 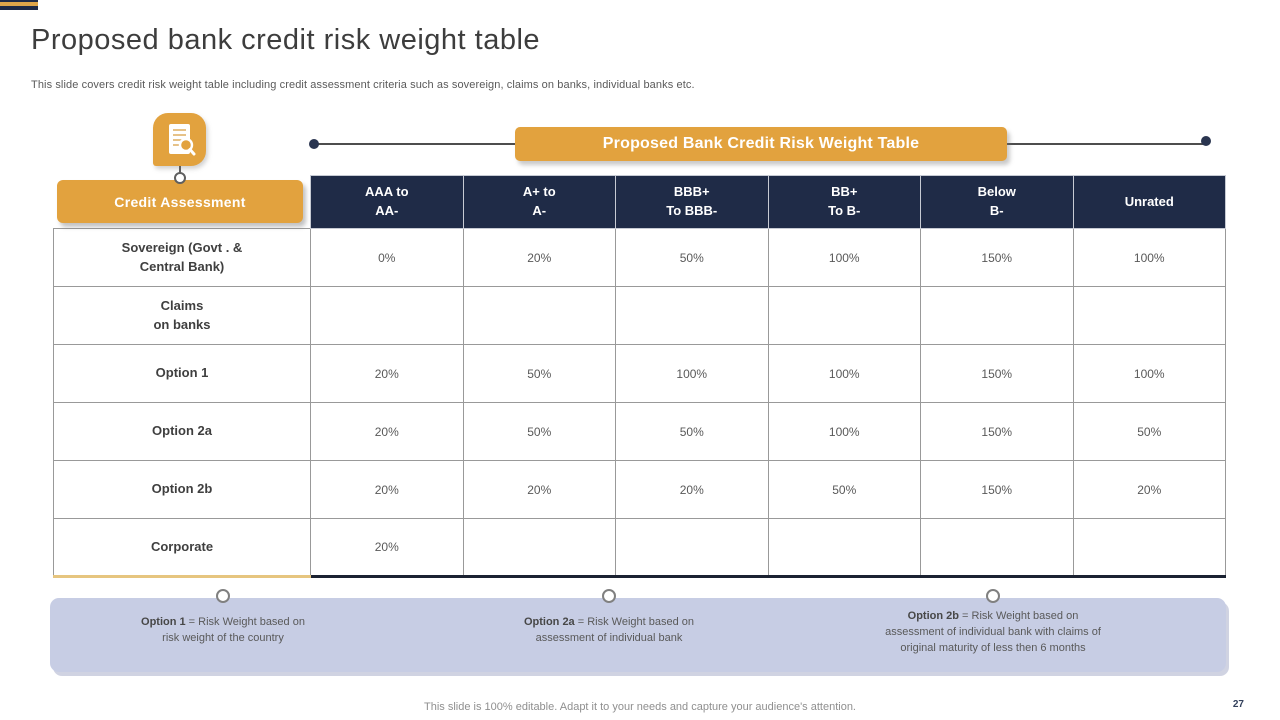 What do you see at coordinates (387, 257) in the screenshot?
I see `table-cell: 0%` at bounding box center [387, 257].